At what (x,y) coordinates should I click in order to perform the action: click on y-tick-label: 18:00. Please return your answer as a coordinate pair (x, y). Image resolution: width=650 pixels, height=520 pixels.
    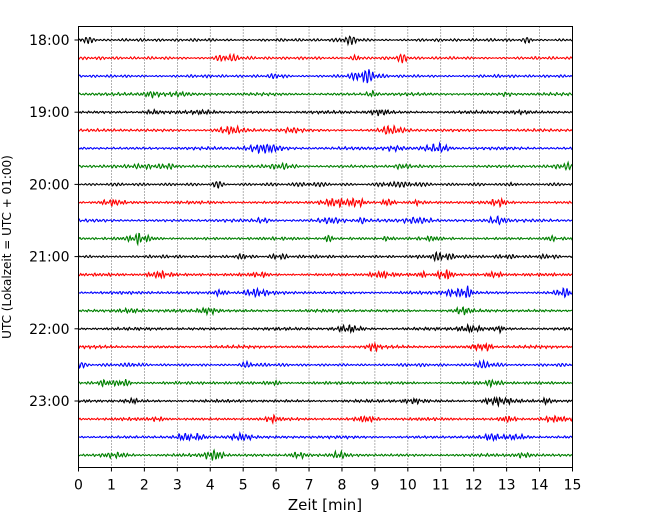
    Looking at the image, I should click on (49, 41).